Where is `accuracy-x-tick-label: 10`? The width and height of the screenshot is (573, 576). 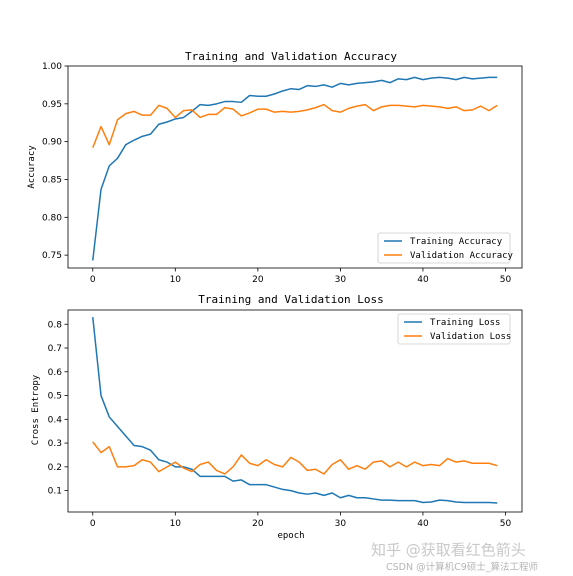
accuracy-x-tick-label: 10 is located at coordinates (176, 280).